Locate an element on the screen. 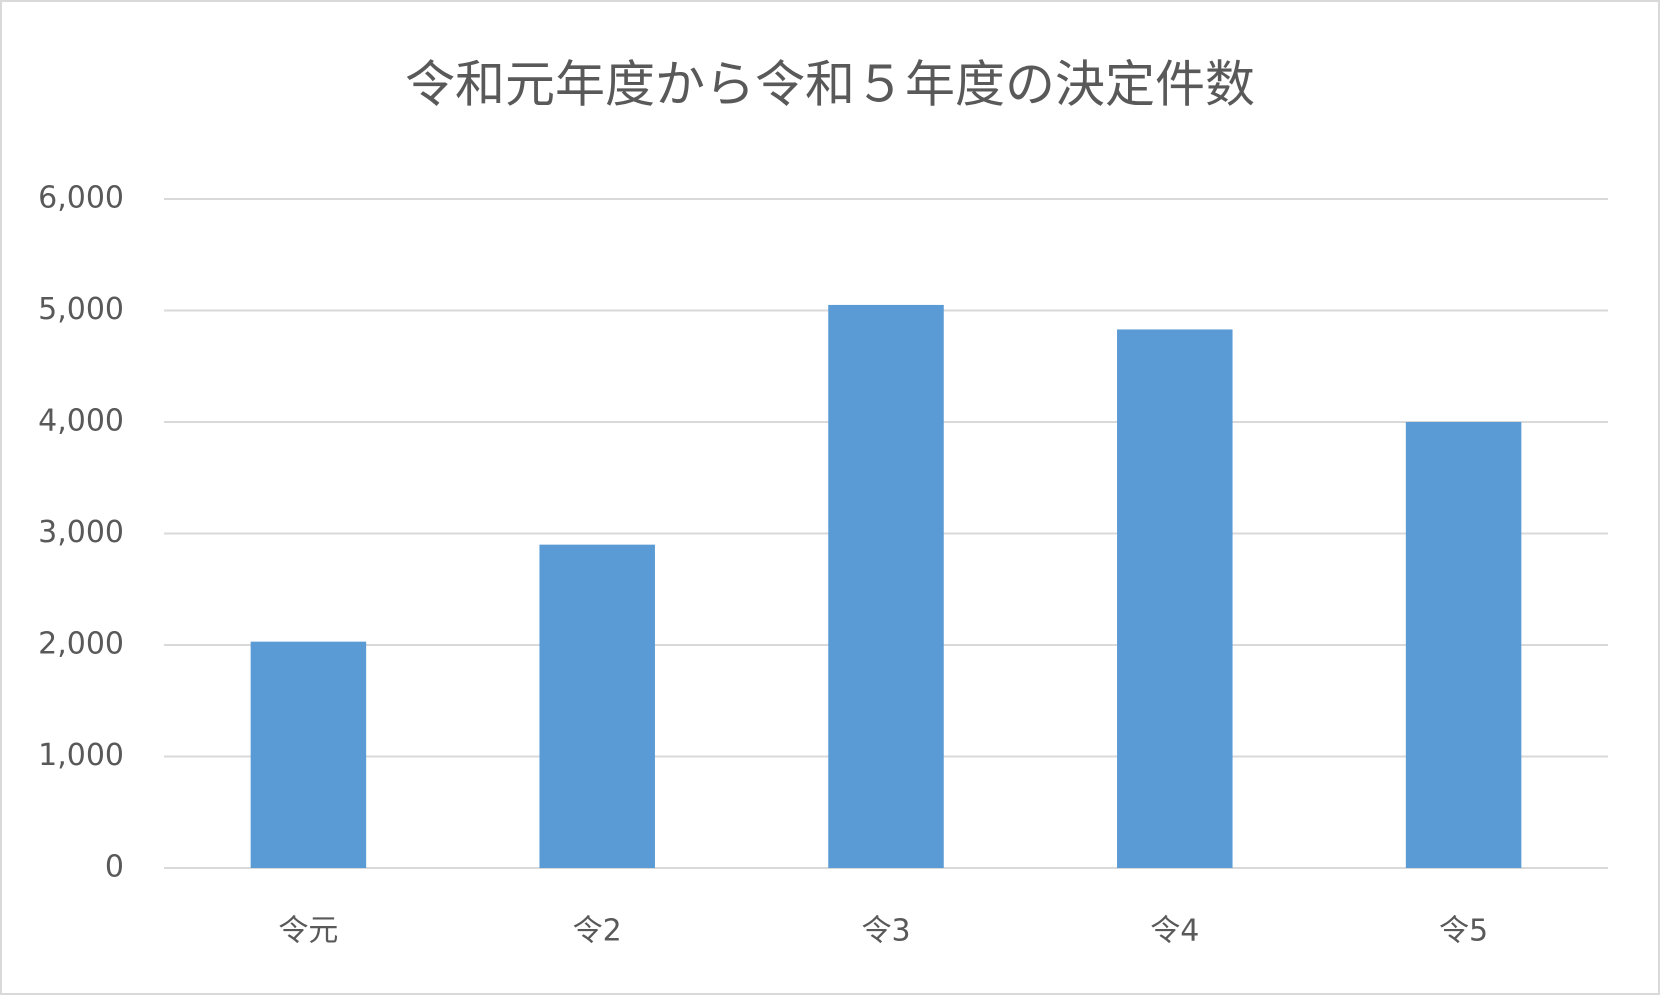 This screenshot has width=1660, height=995. y-tick-label: 6,000 is located at coordinates (81, 198).